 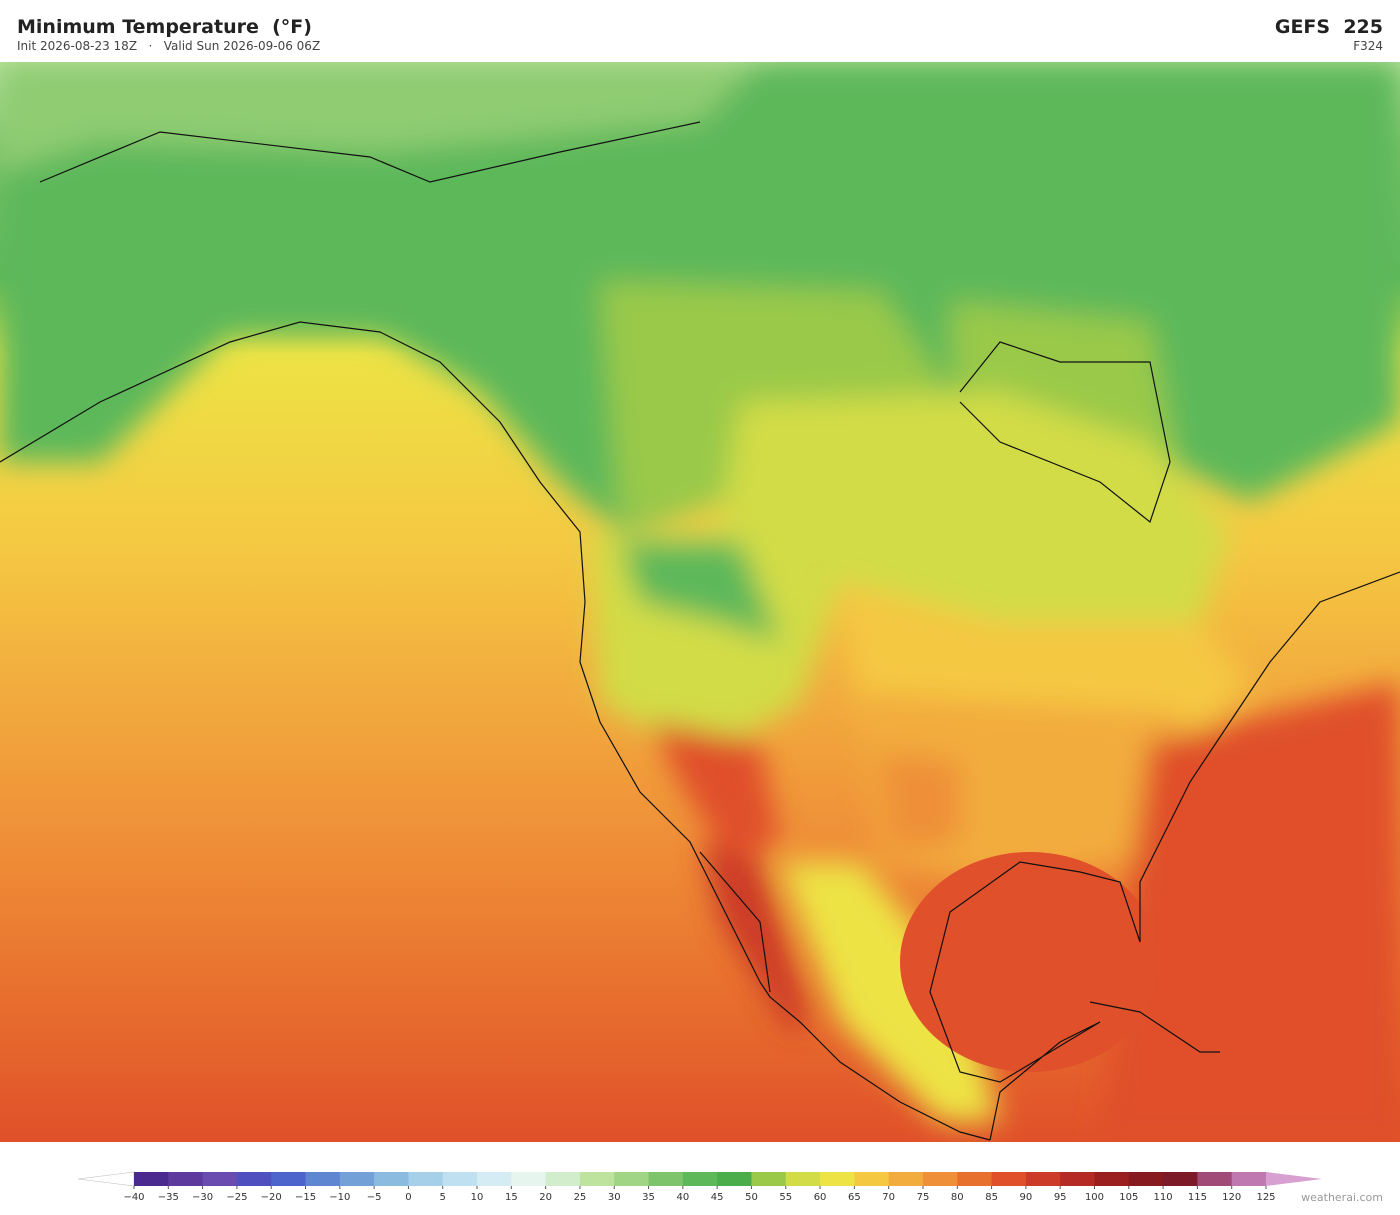 I want to click on tick-label: −15, so click(x=305, y=1197).